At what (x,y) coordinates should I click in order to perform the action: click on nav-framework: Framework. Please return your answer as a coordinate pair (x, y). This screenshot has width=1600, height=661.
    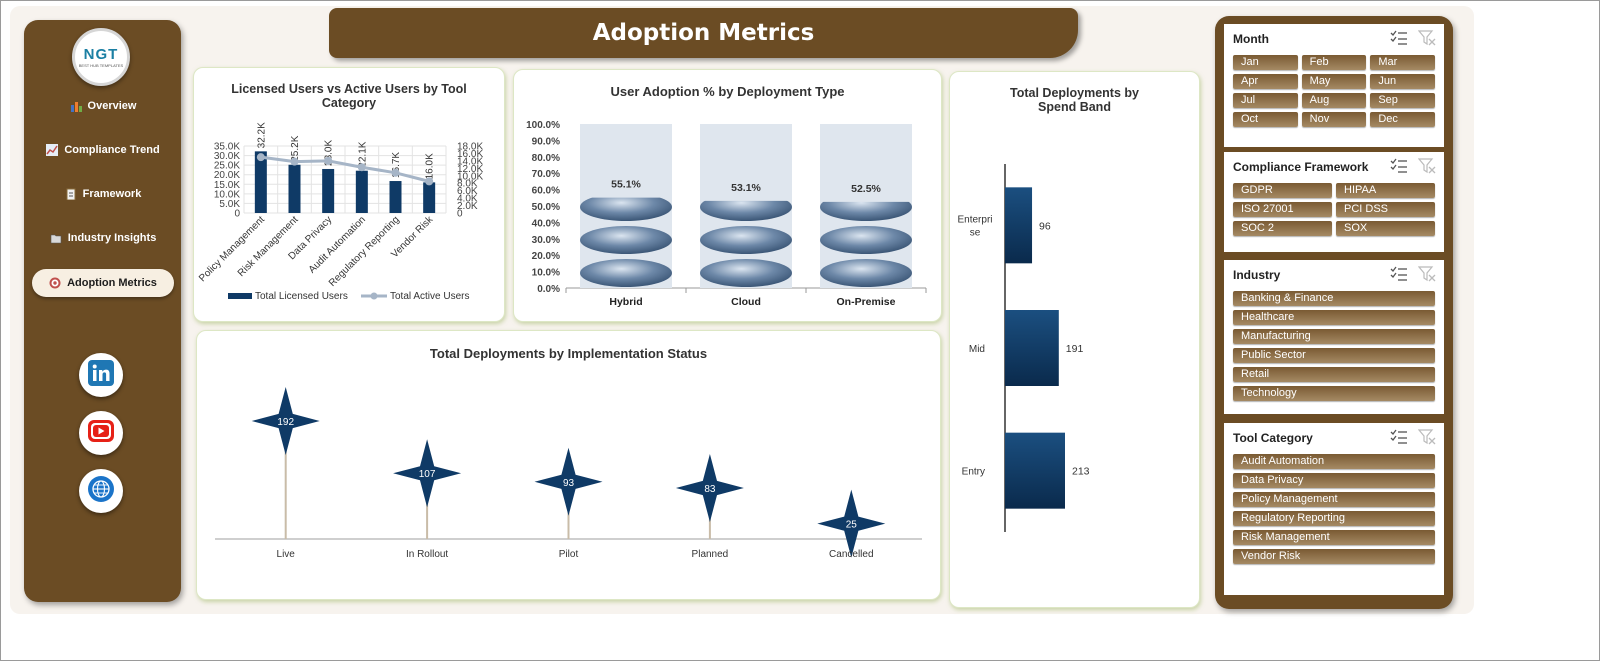
    Looking at the image, I should click on (103, 194).